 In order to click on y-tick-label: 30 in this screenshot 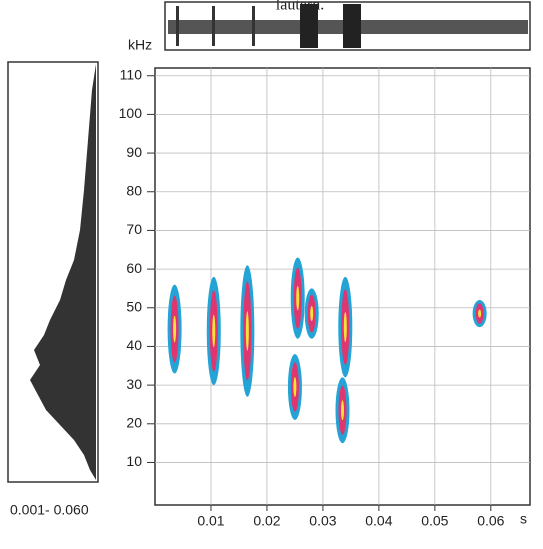, I will do `click(134, 384)`.